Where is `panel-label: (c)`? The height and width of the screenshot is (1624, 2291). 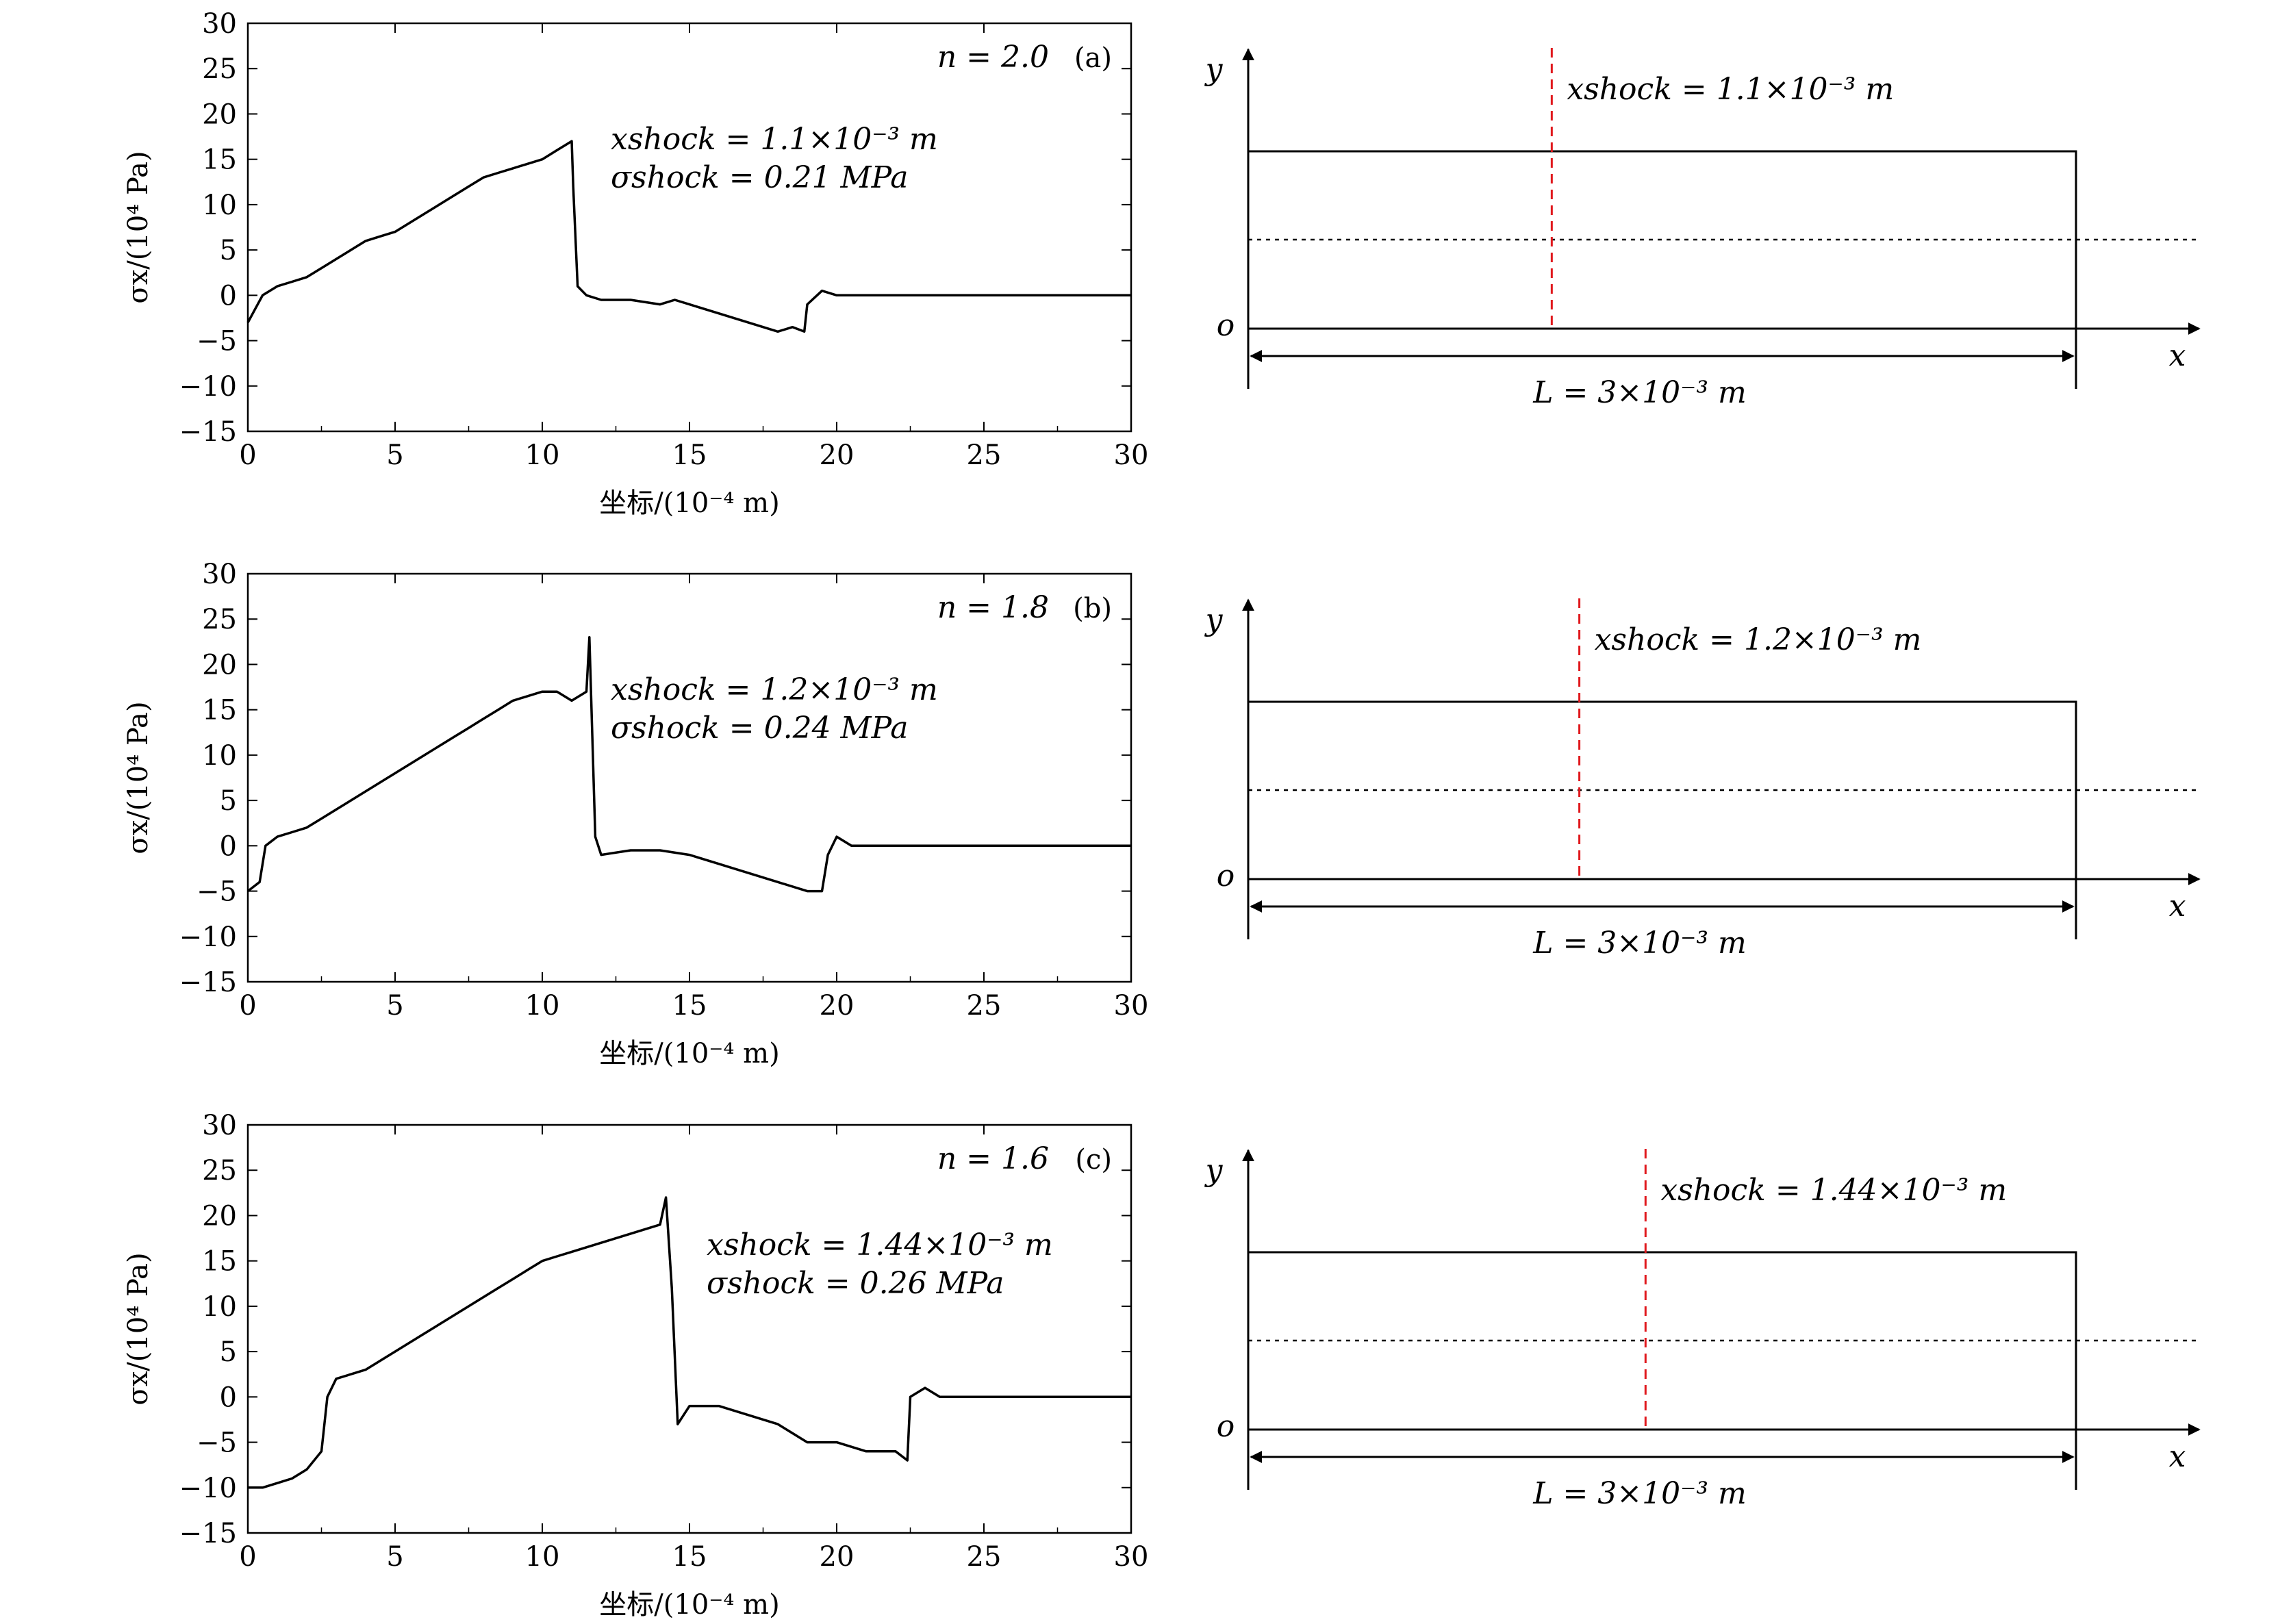 panel-label: (c) is located at coordinates (1093, 1160).